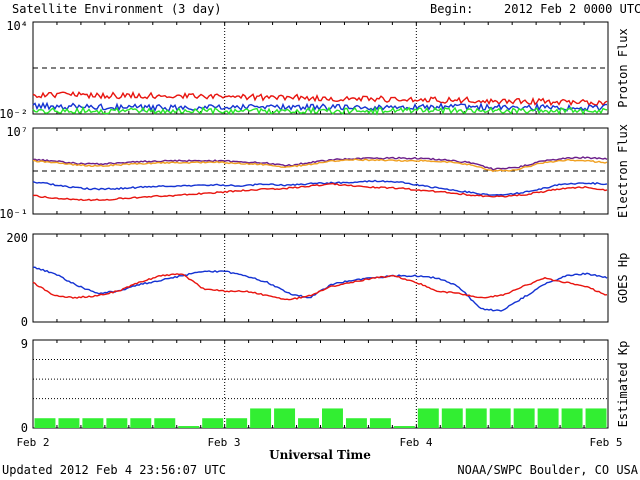 The image size is (640, 480). Describe the element at coordinates (117, 9) in the screenshot. I see `chart-title: Satellite Environment (3 day)` at that location.